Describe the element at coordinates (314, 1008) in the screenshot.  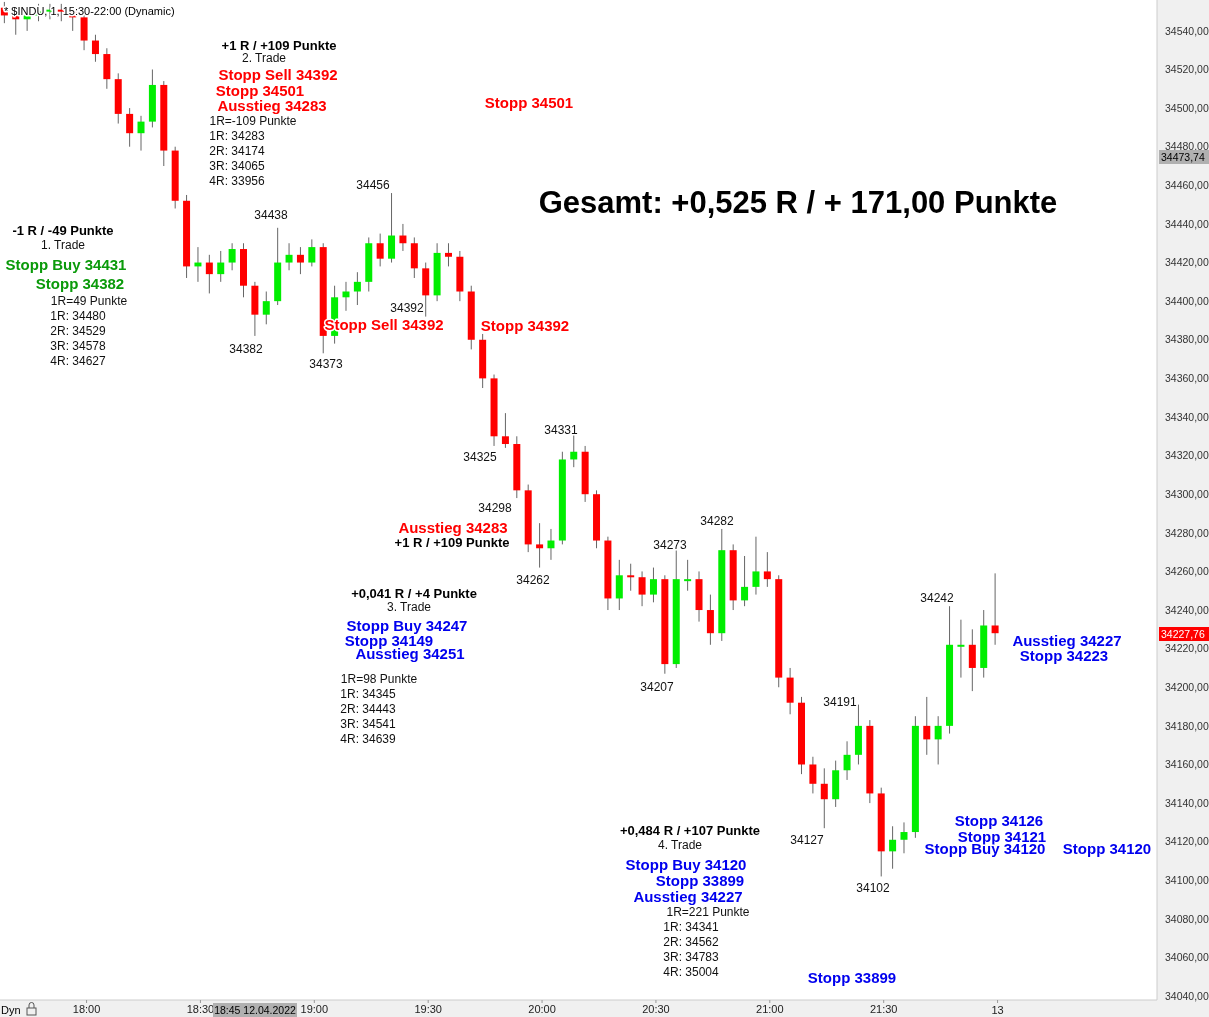
I see `x-tick-label: 19:00` at that location.